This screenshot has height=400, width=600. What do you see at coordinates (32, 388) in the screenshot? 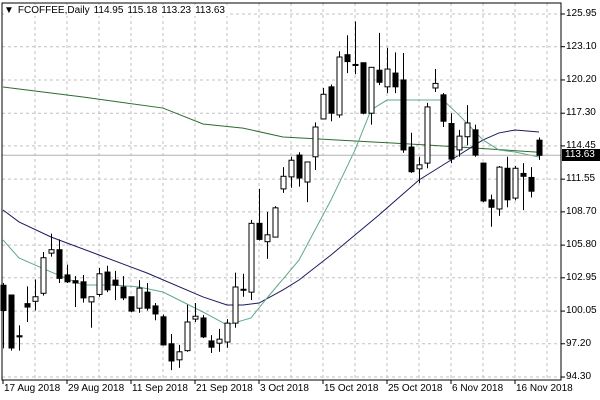
I see `x-tick-label: 17 Aug 2018` at bounding box center [32, 388].